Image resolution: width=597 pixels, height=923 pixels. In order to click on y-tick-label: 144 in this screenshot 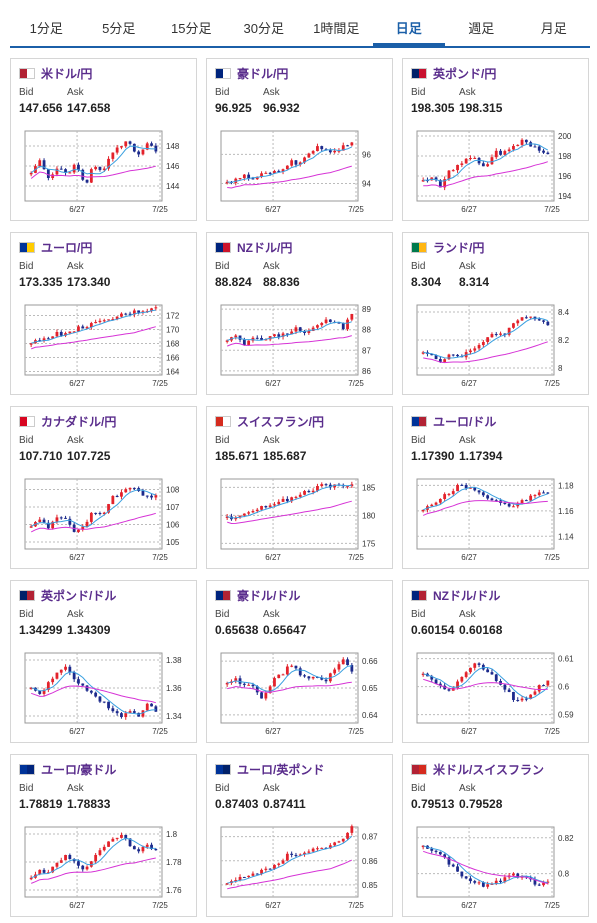, I will do `click(173, 186)`.